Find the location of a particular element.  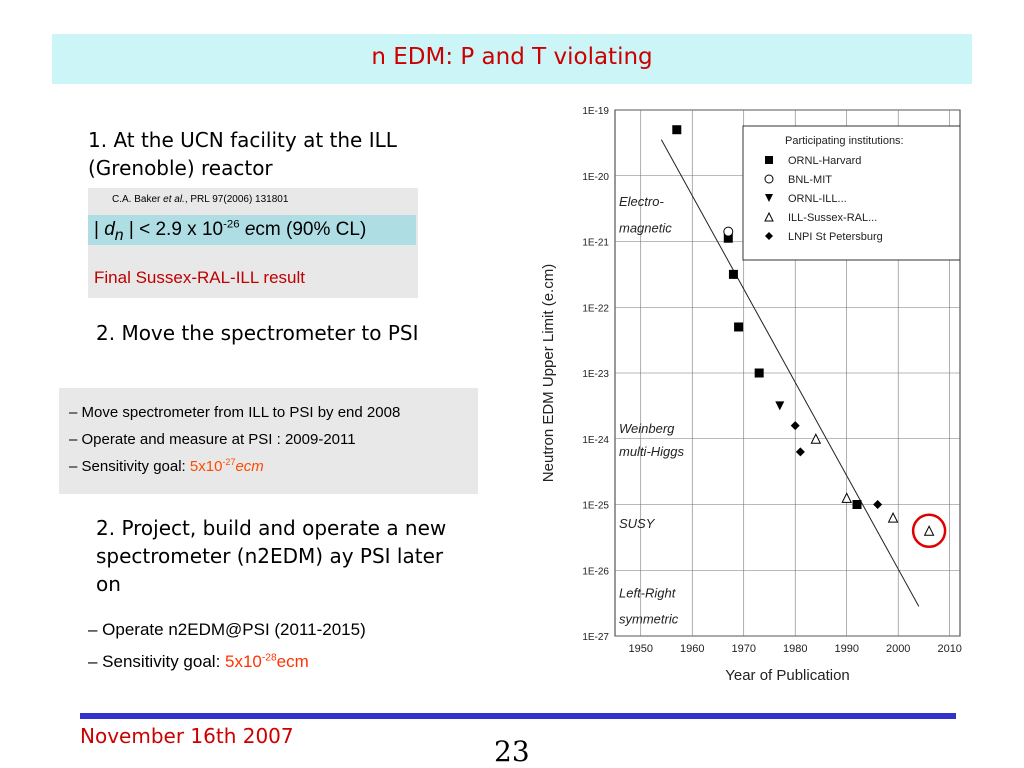

final-result-label: Final Sussex-RAL-ILL result is located at coordinates (200, 277).